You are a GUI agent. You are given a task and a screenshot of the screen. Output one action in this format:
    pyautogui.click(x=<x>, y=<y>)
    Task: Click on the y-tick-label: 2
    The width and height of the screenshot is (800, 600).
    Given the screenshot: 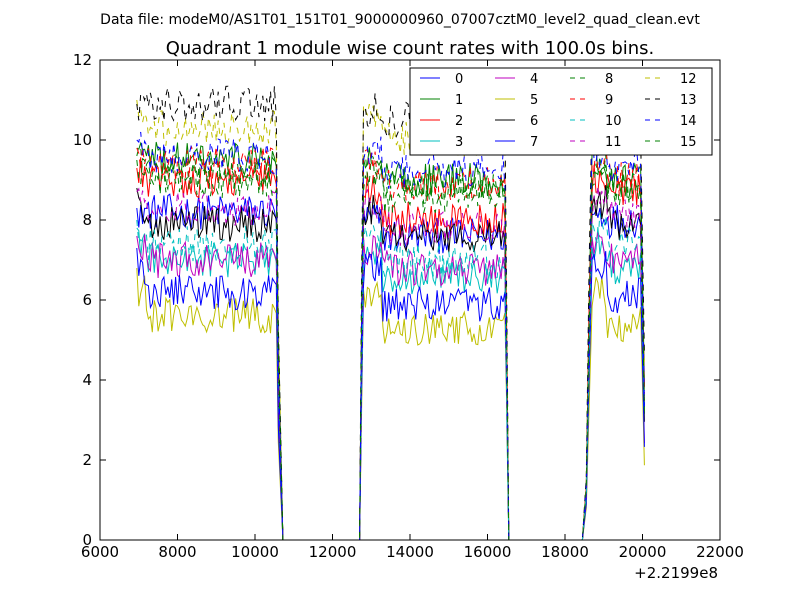 What is the action you would take?
    pyautogui.click(x=87, y=460)
    